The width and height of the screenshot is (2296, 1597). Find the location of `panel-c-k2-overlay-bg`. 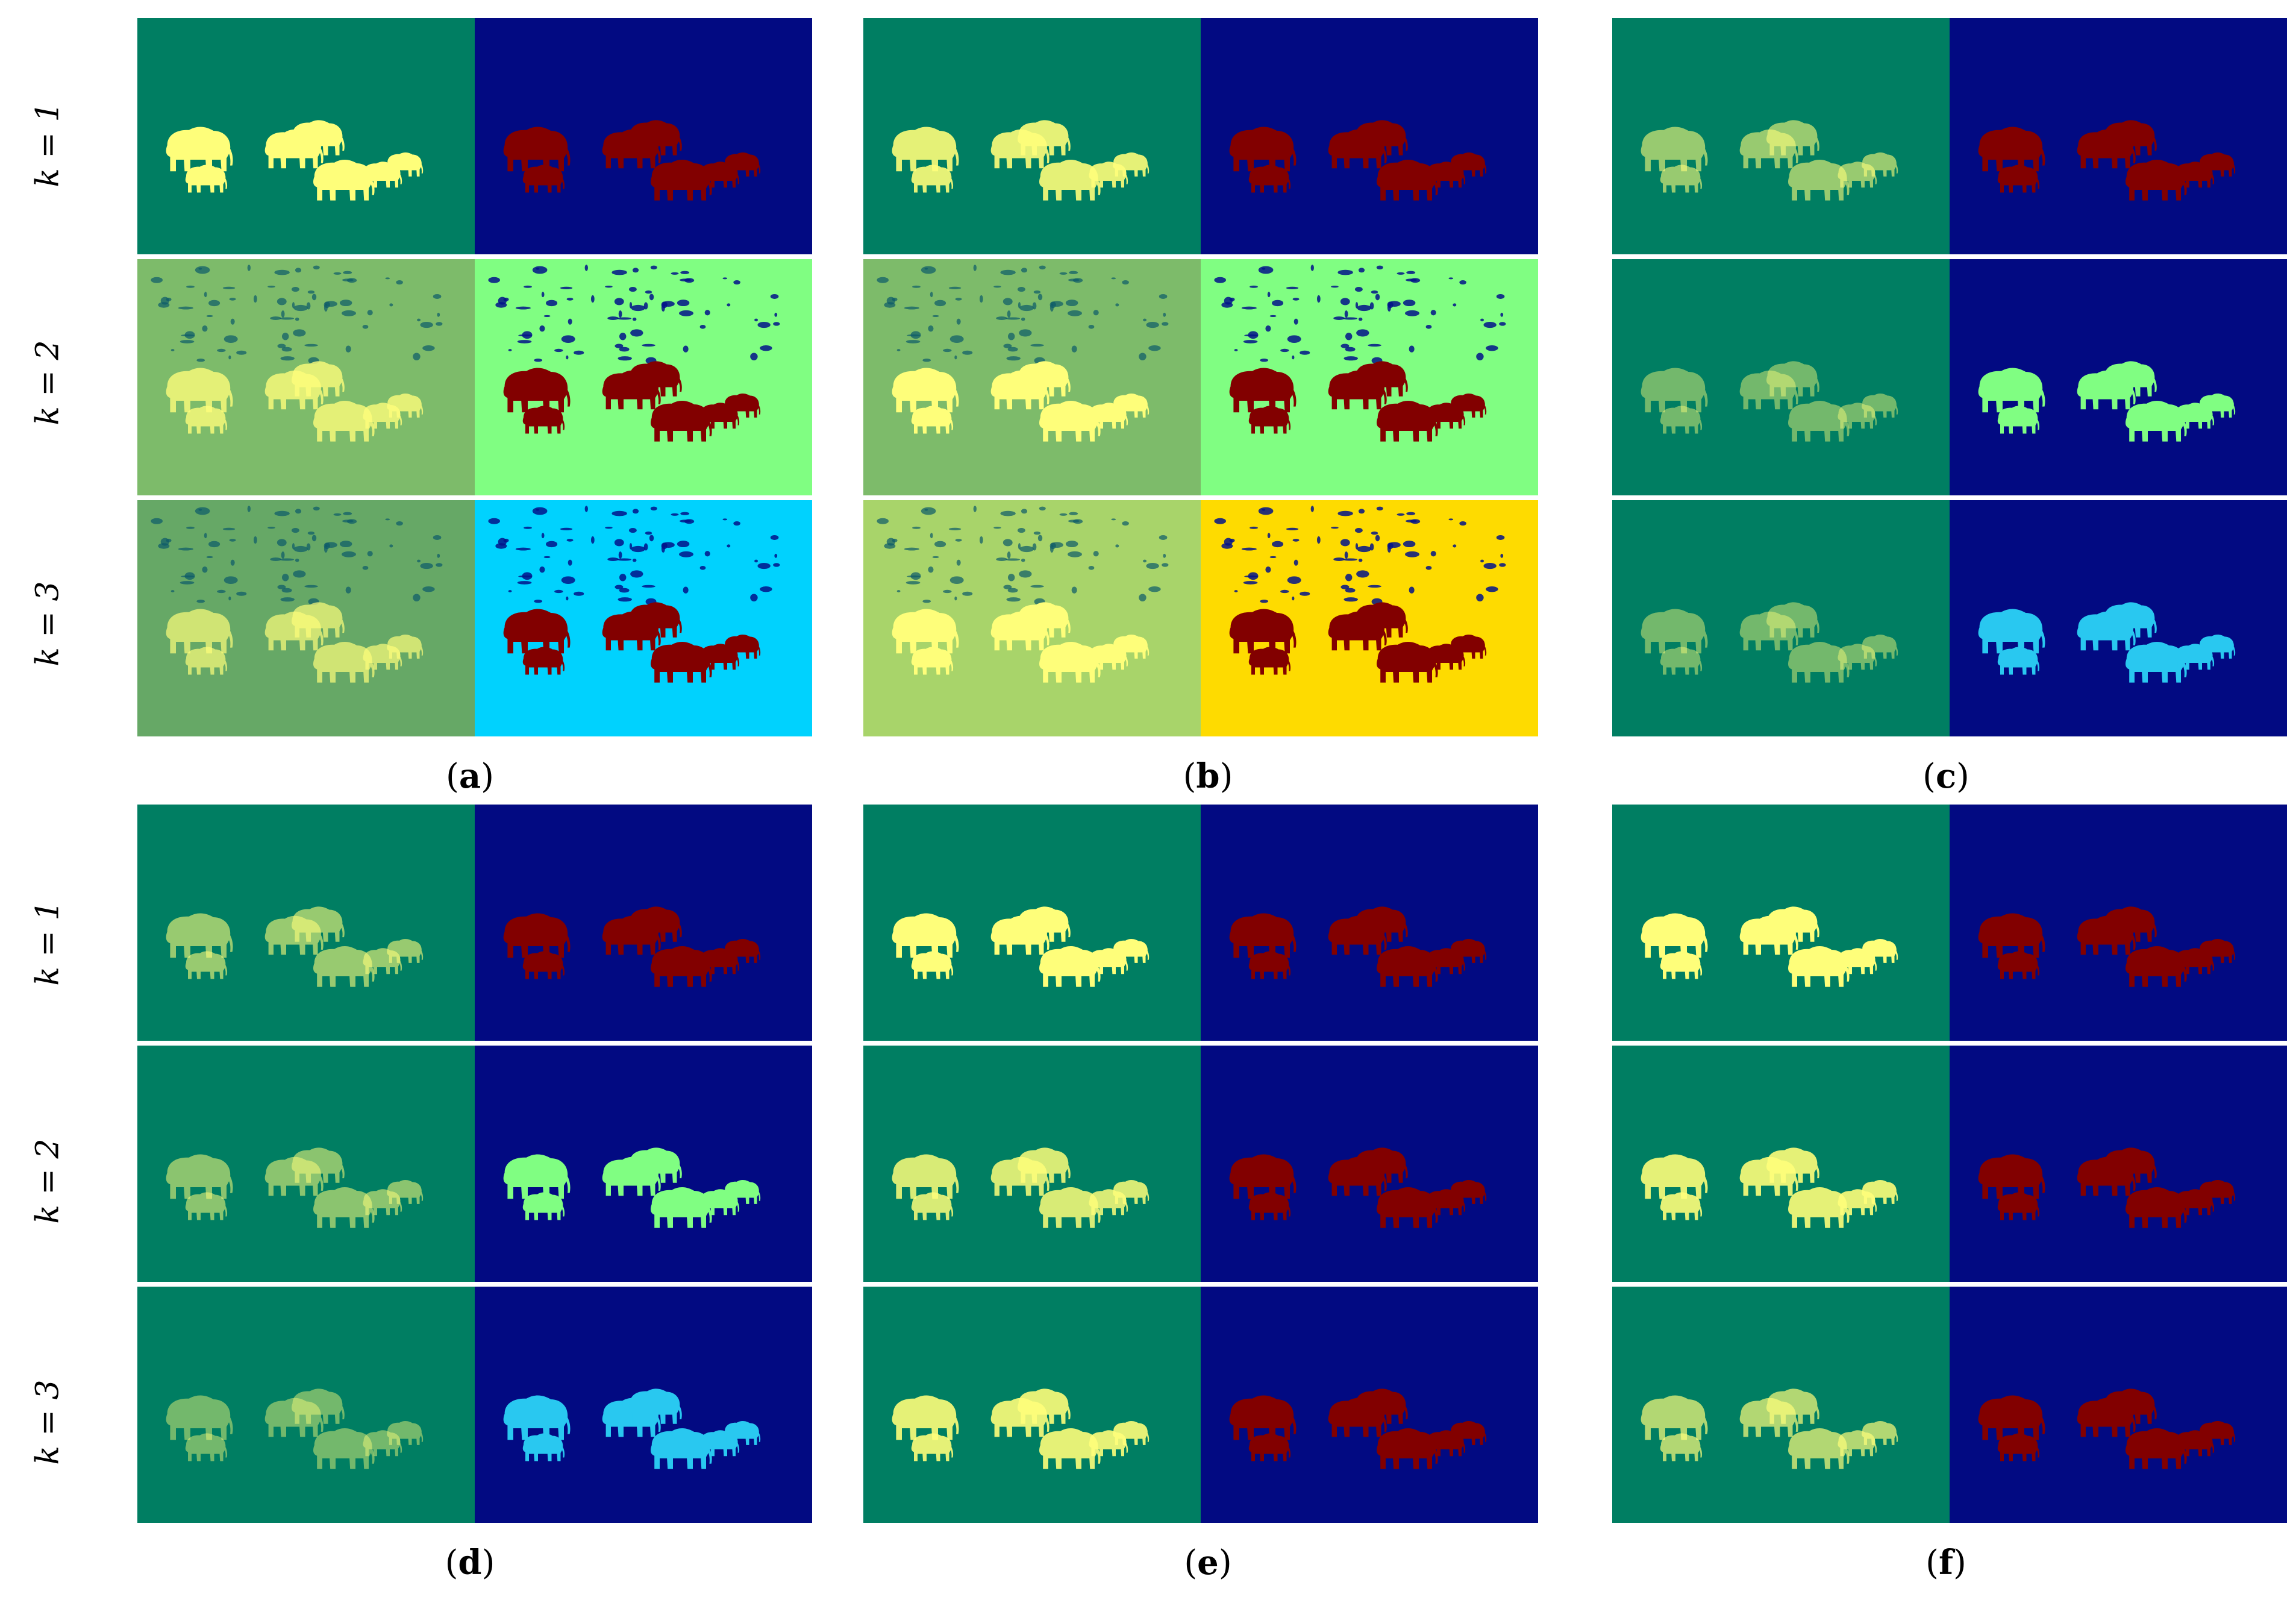

panel-c-k2-overlay-bg is located at coordinates (1781, 377).